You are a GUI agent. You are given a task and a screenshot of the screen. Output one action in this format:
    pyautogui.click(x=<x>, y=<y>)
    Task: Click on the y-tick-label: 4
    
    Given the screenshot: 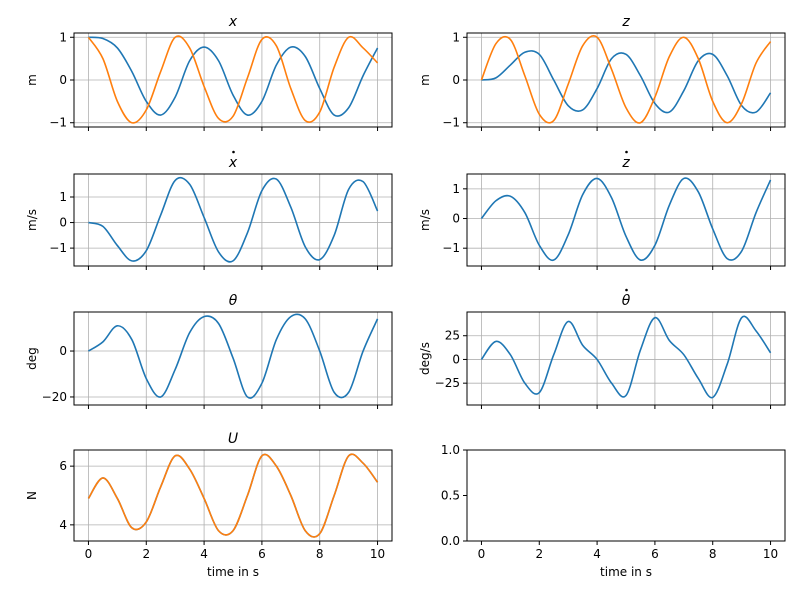 What is the action you would take?
    pyautogui.click(x=63, y=525)
    